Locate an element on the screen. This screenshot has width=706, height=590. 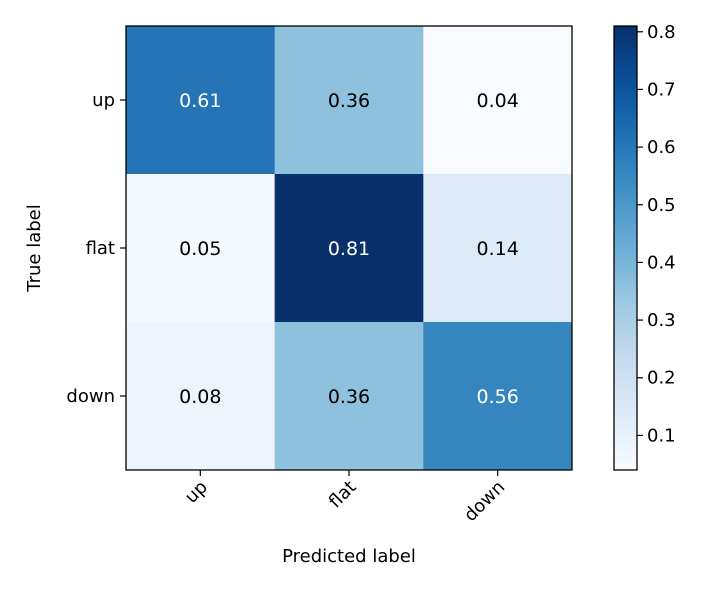
cell-value-label: 0.05 is located at coordinates (200, 249).